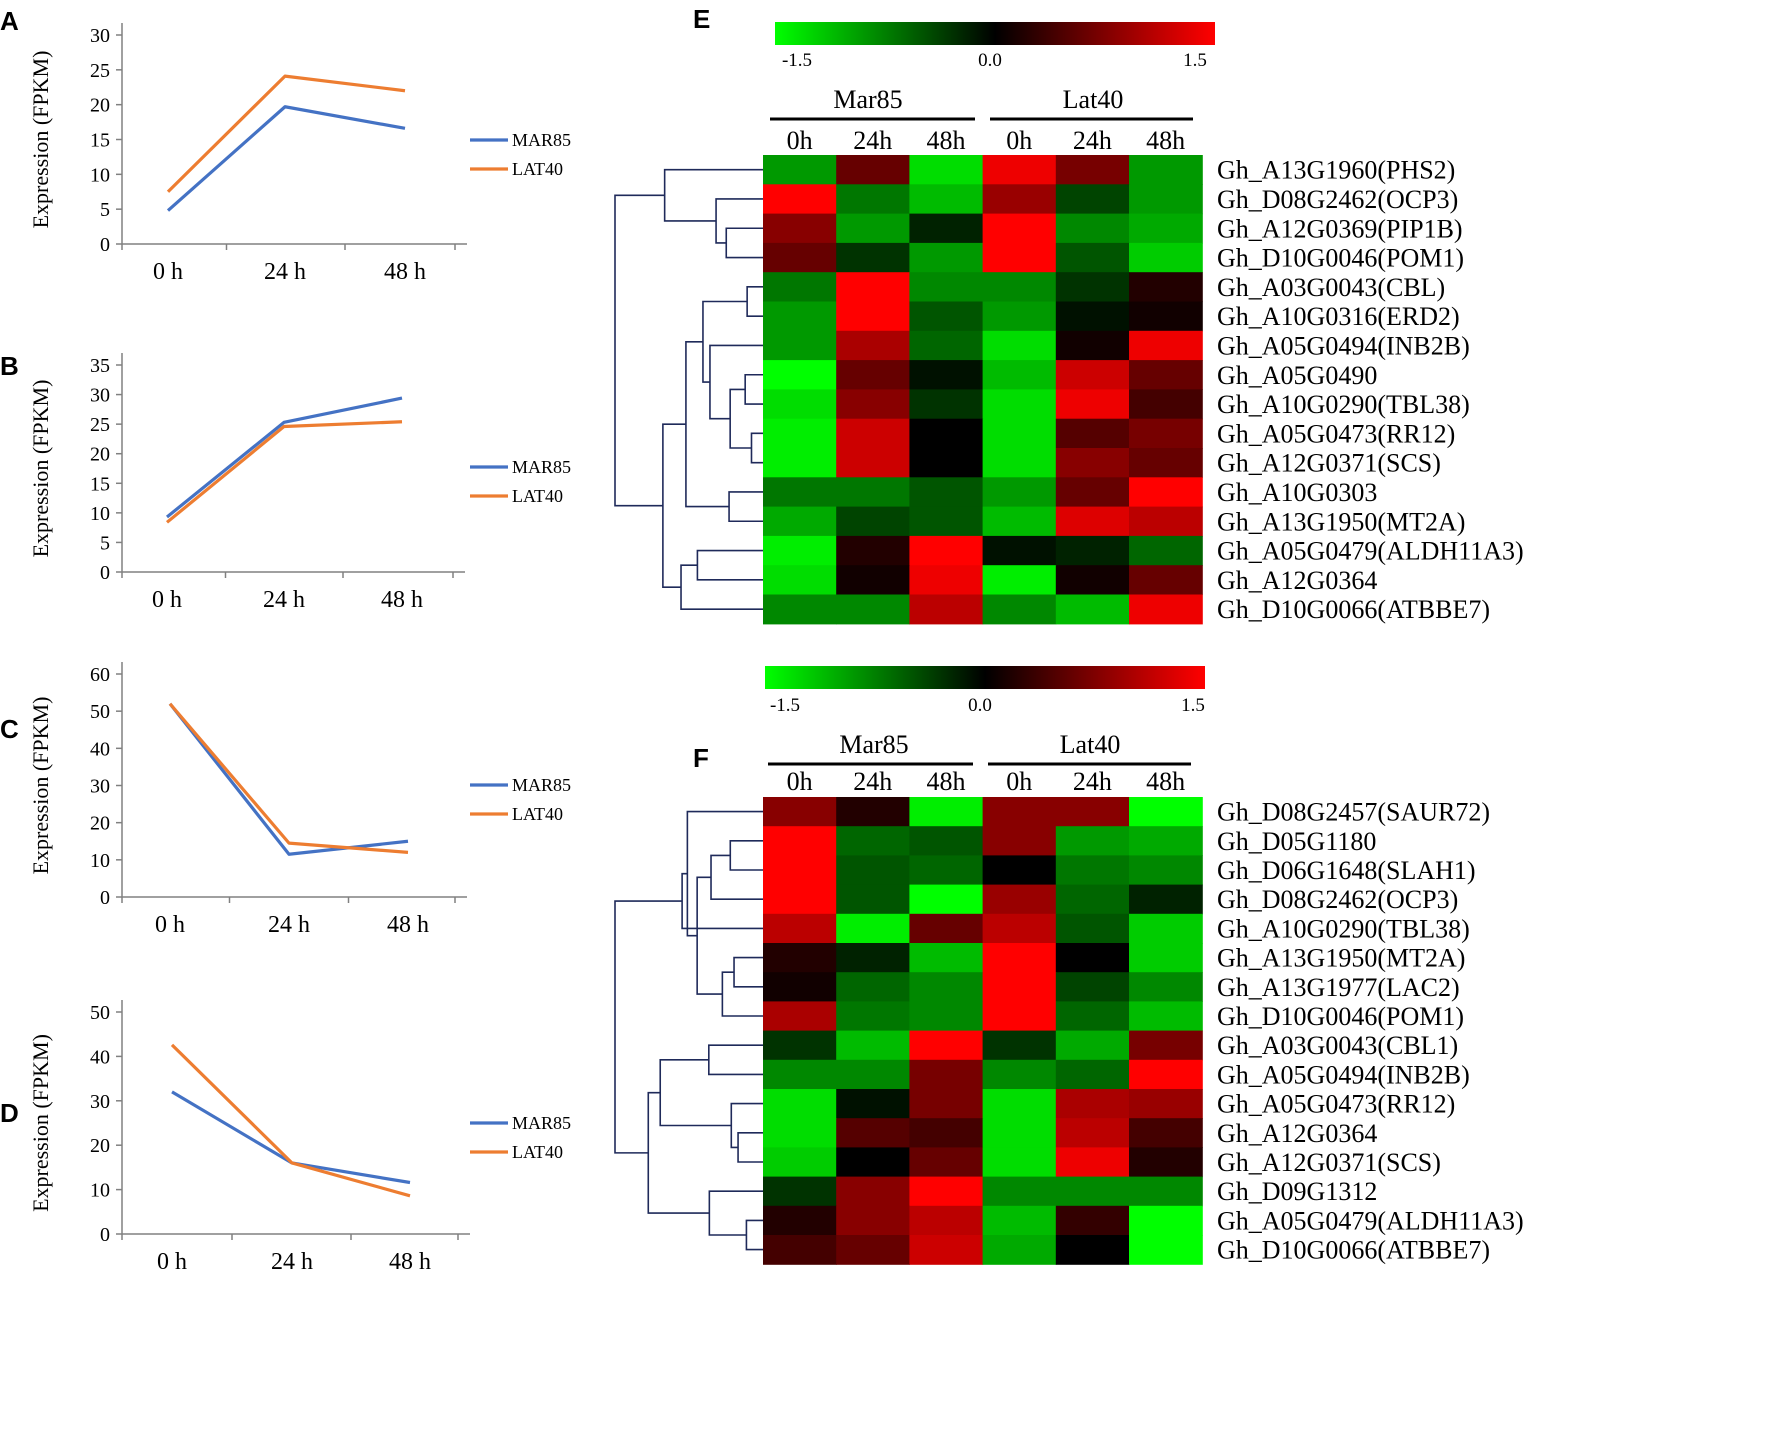  Describe the element at coordinates (105, 543) in the screenshot. I see `y-tick-label: 5` at that location.